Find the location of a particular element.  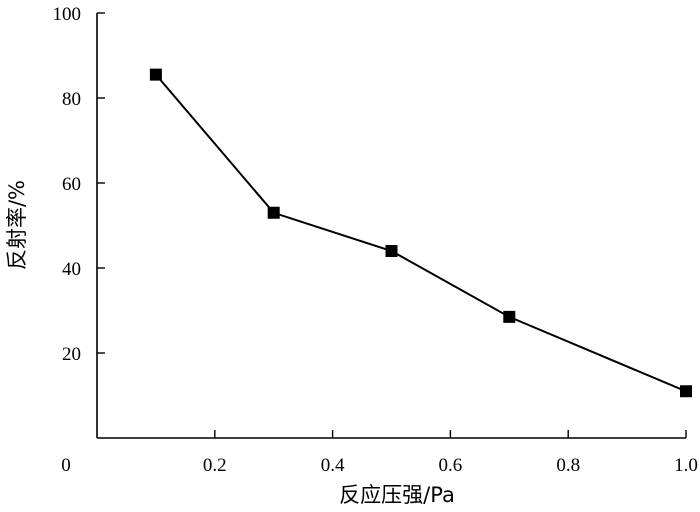

y-tick-group: 20 40 60 80 100 is located at coordinates (79, 184).